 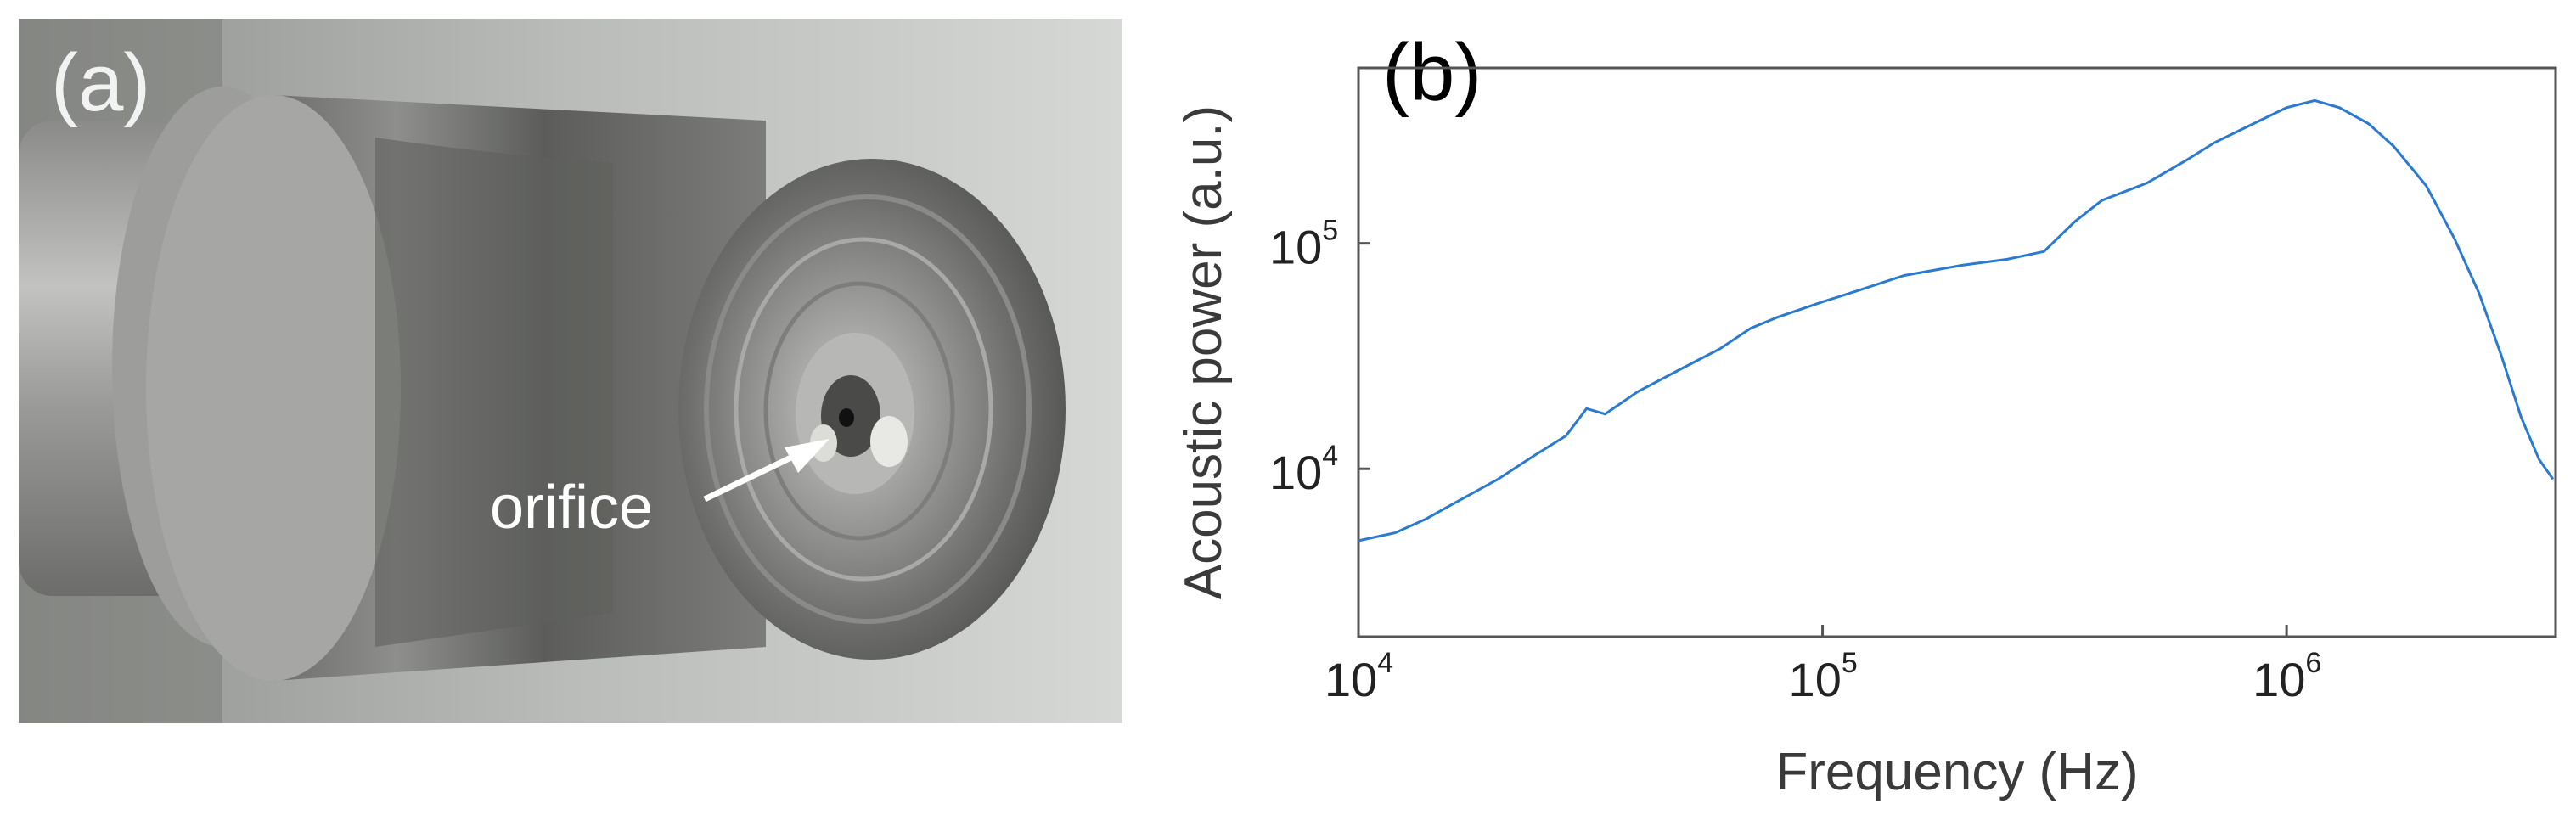 I want to click on photo-panel-label: (a), so click(x=100, y=82).